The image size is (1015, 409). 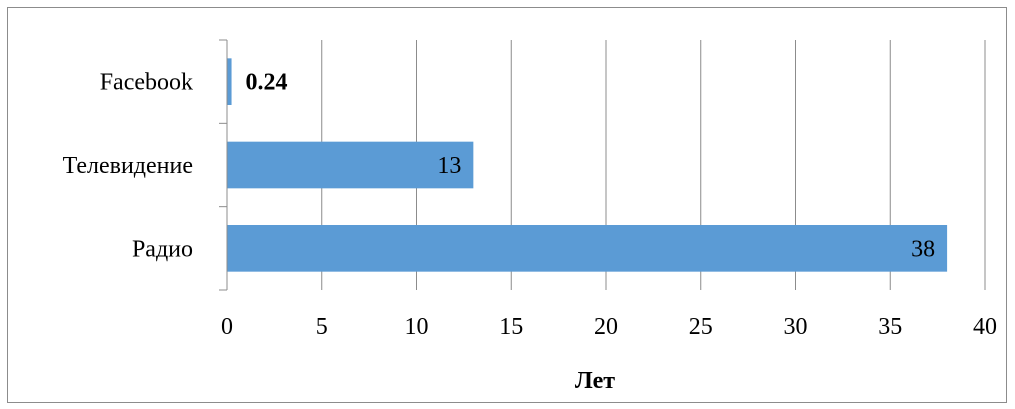 I want to click on x-tick-label: 30, so click(x=796, y=327).